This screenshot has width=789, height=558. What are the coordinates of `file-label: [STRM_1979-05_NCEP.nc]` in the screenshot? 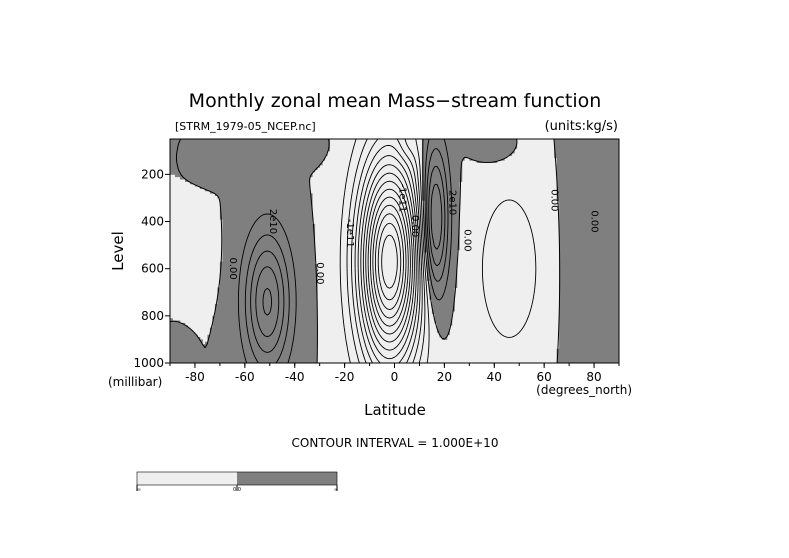 It's located at (245, 126).